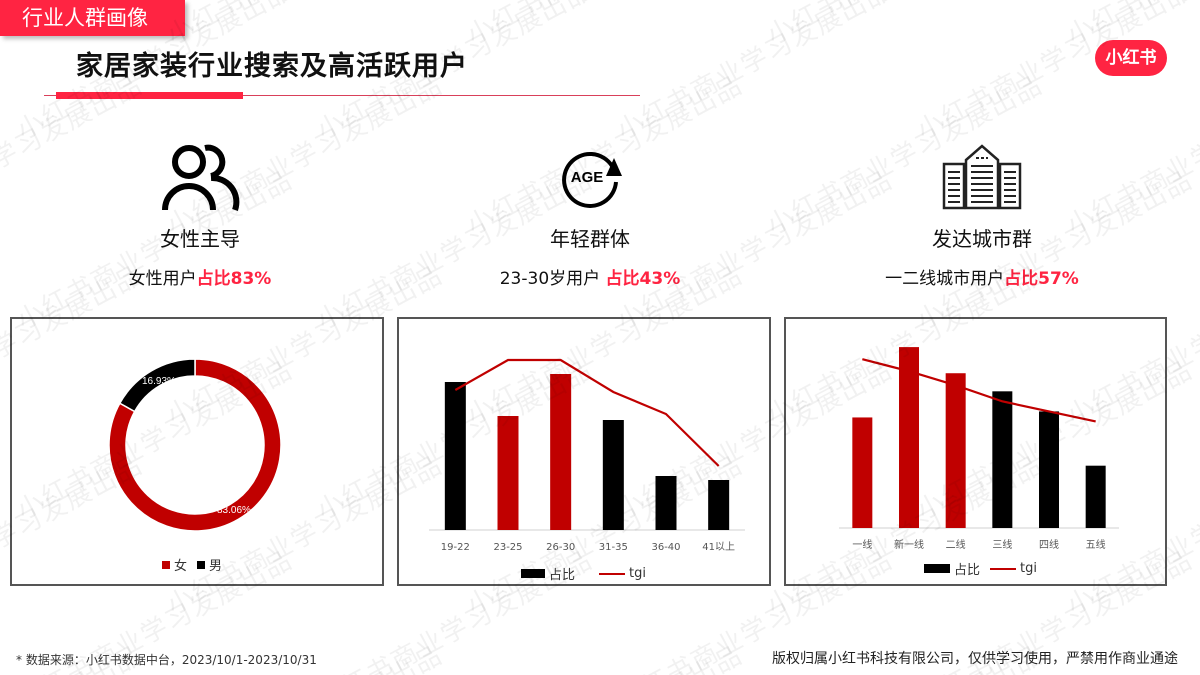 The width and height of the screenshot is (1200, 675). I want to click on x-tick-label: 四线, so click(1049, 544).